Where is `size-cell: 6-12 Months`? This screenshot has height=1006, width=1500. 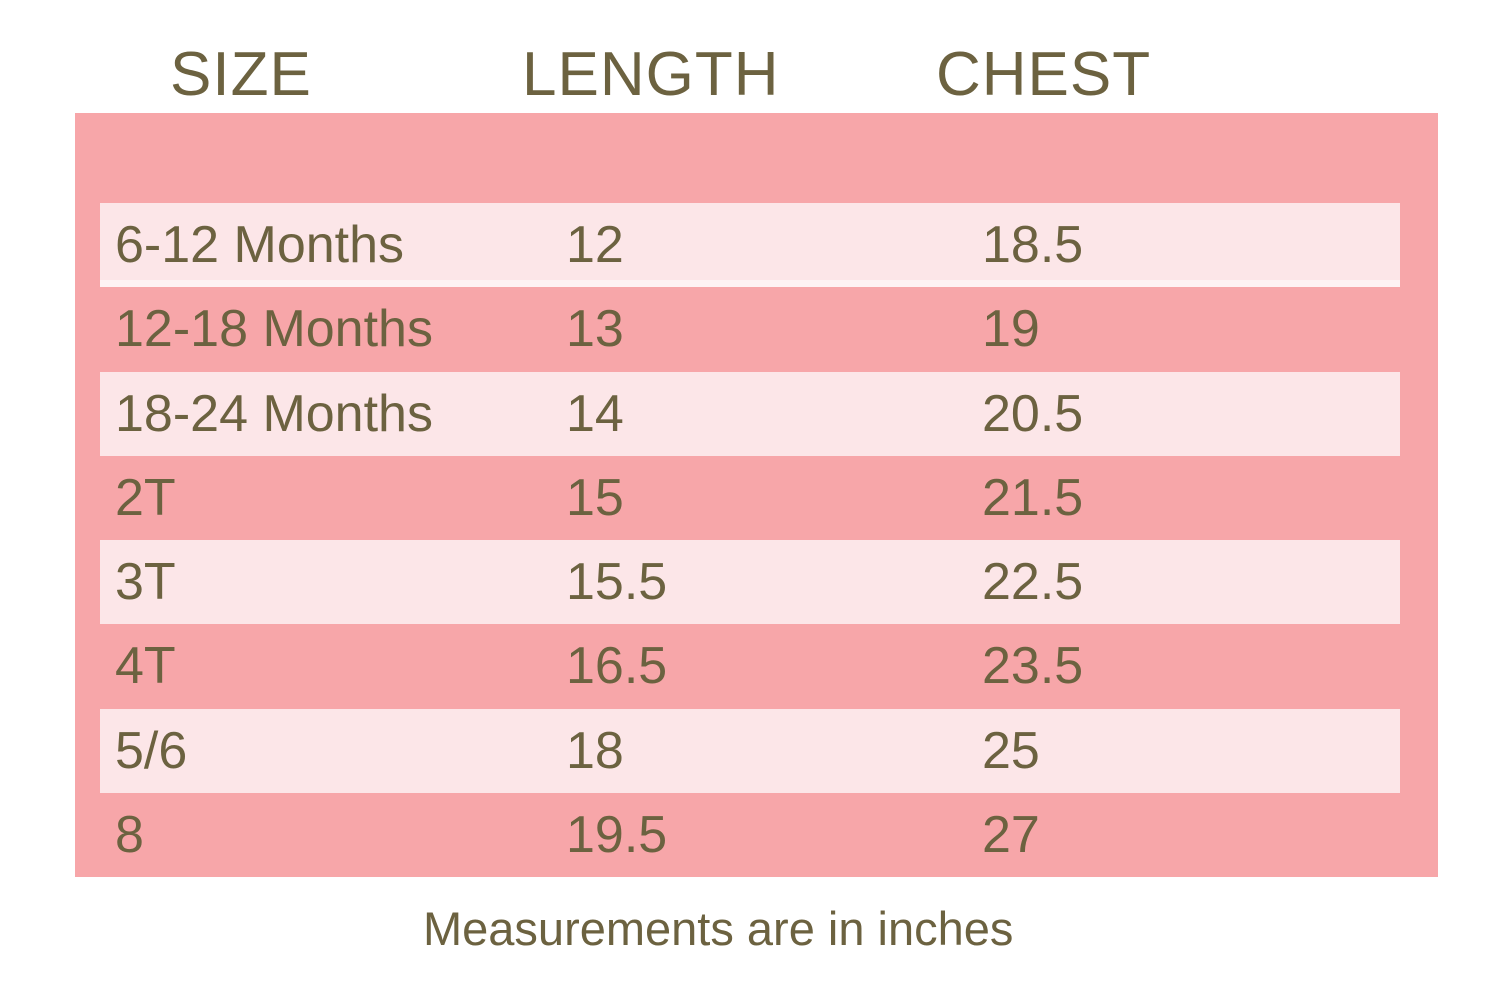
size-cell: 6-12 Months is located at coordinates (260, 245).